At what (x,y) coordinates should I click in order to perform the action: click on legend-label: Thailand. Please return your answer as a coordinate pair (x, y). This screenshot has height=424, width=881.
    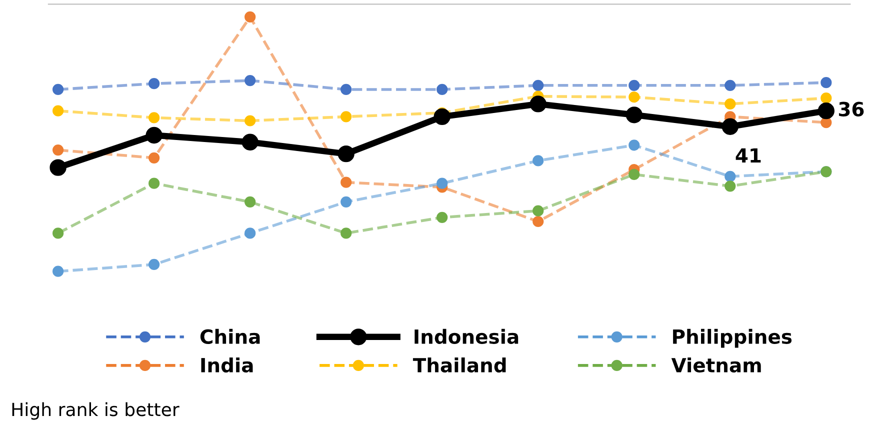
    Looking at the image, I should click on (459, 365).